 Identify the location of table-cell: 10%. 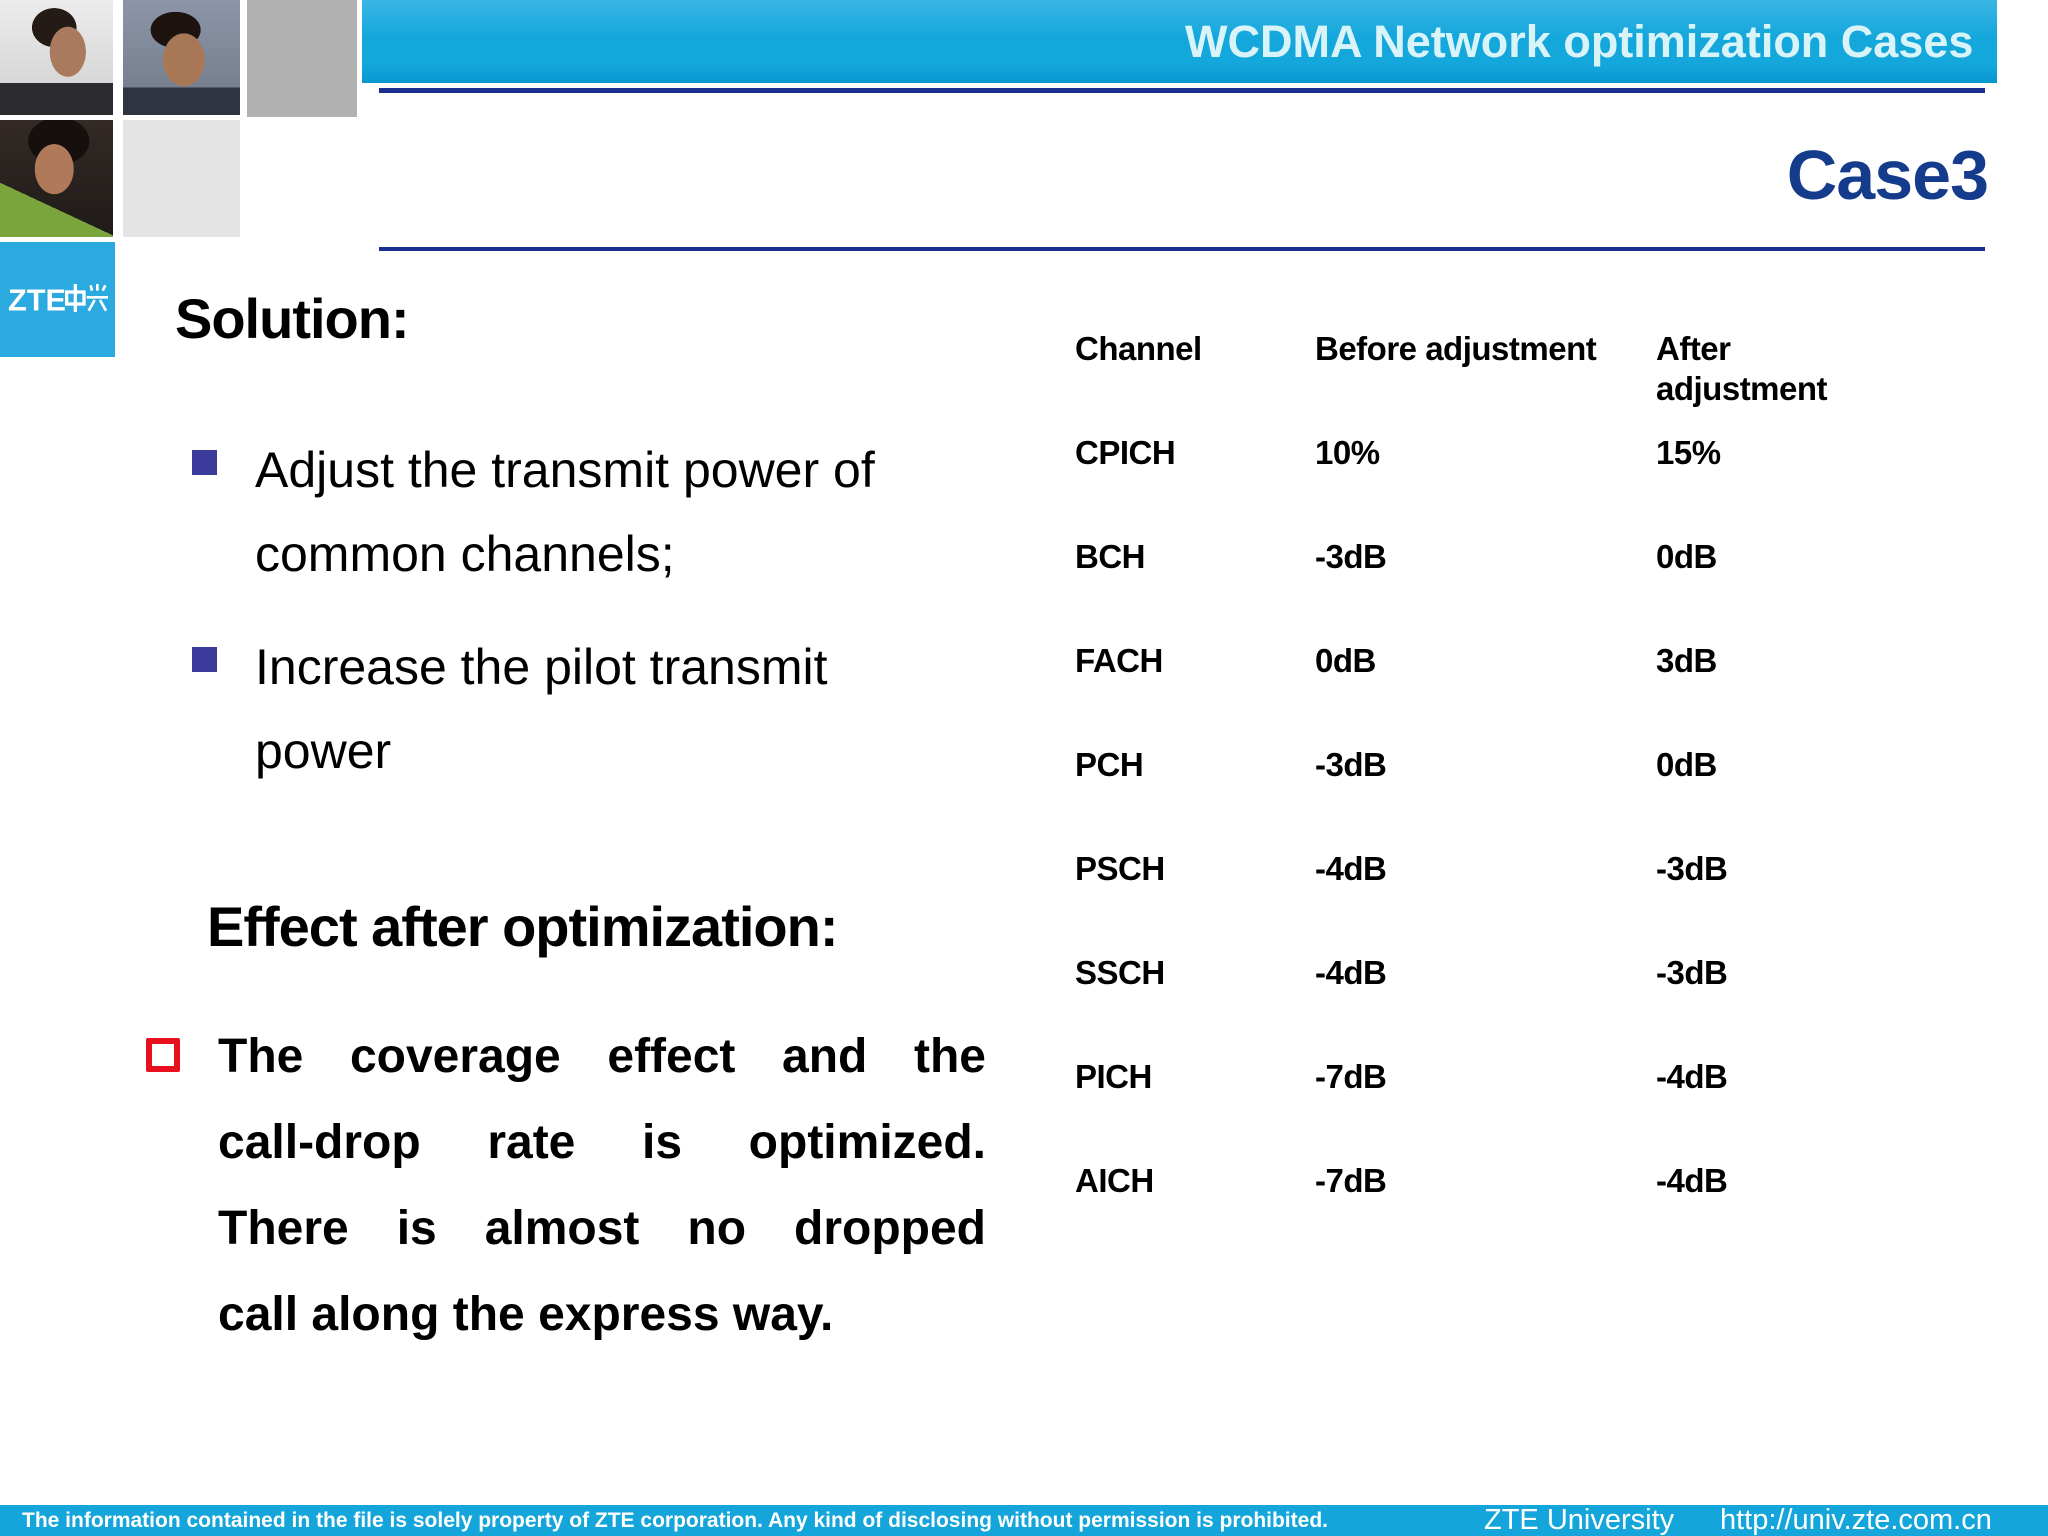
(1347, 452).